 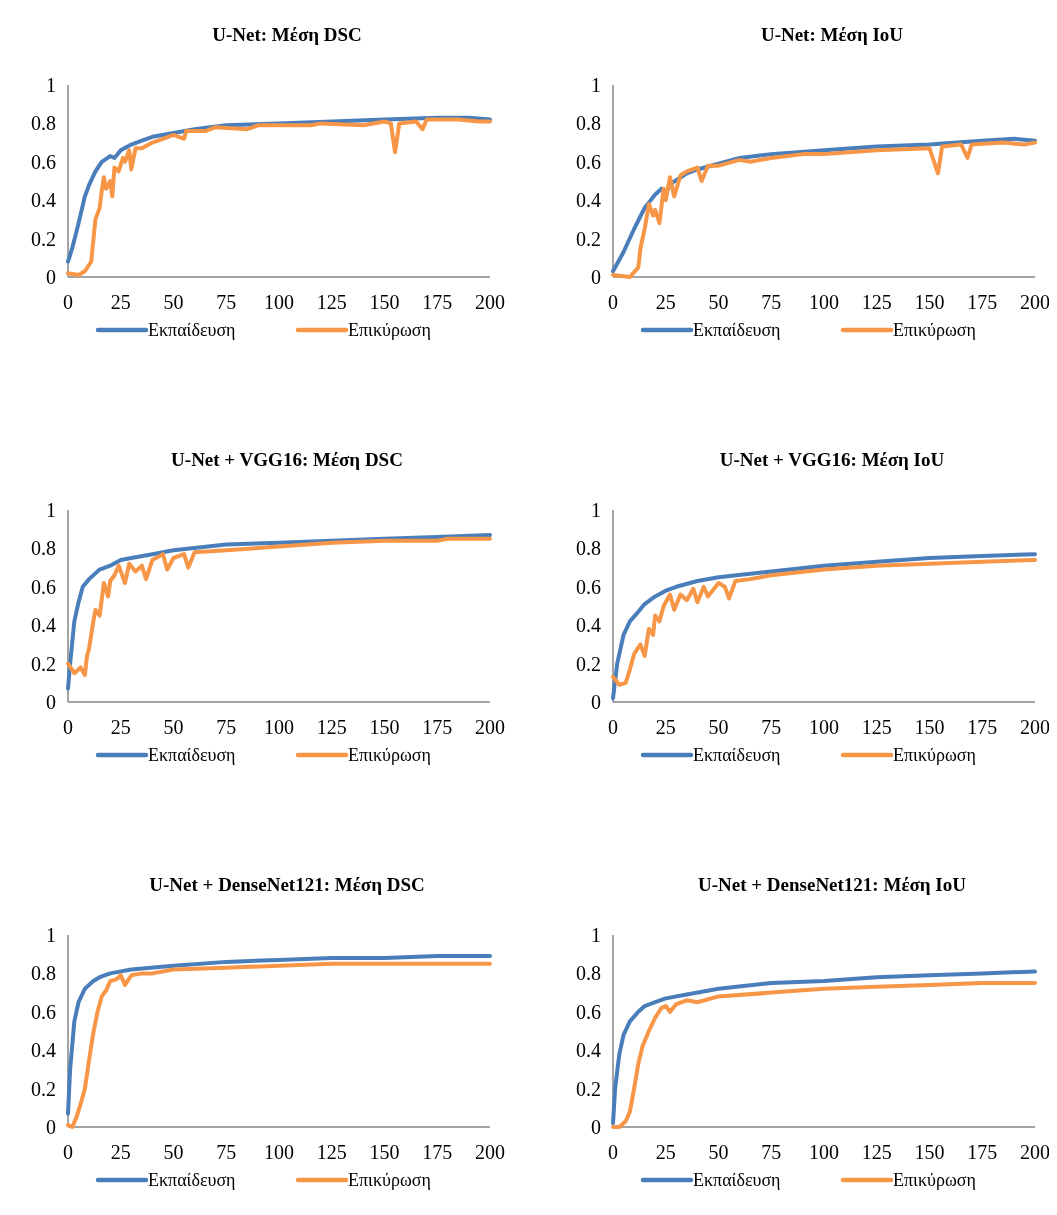 What do you see at coordinates (832, 884) in the screenshot?
I see `chart-title: U-Net + DenseNet121: Μέση IoU` at bounding box center [832, 884].